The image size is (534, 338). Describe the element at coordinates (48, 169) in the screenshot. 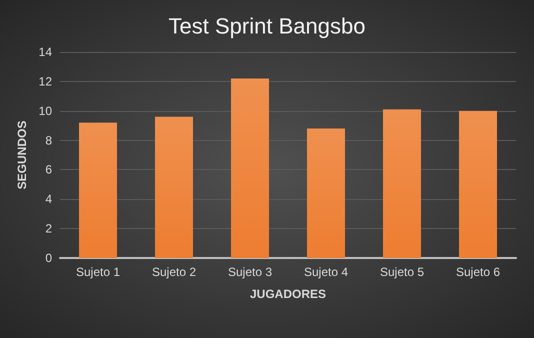

I see `y-tick-label: 6` at that location.